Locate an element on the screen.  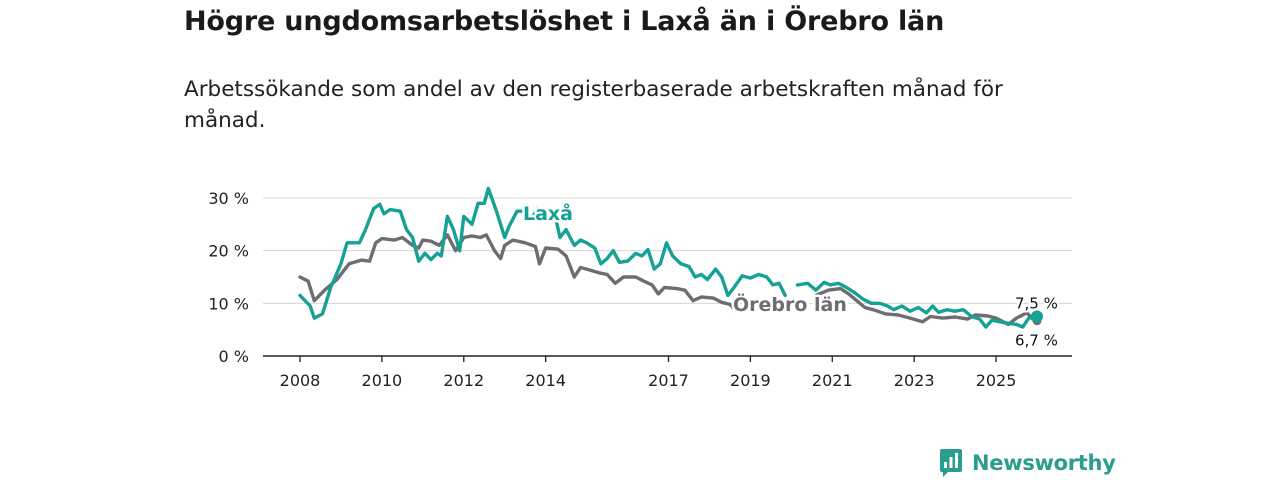
x-tick-label: 2019 is located at coordinates (750, 380).